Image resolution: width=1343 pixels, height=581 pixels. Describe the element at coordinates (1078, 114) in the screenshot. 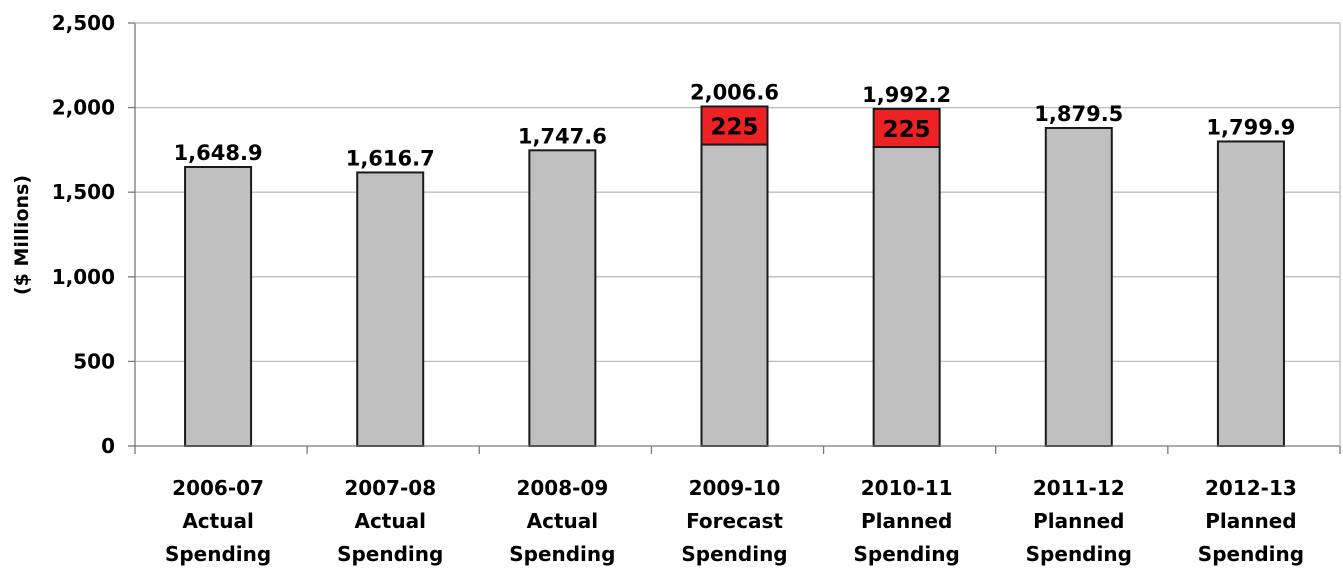

I see `bar-total-label: 1,879.5` at that location.